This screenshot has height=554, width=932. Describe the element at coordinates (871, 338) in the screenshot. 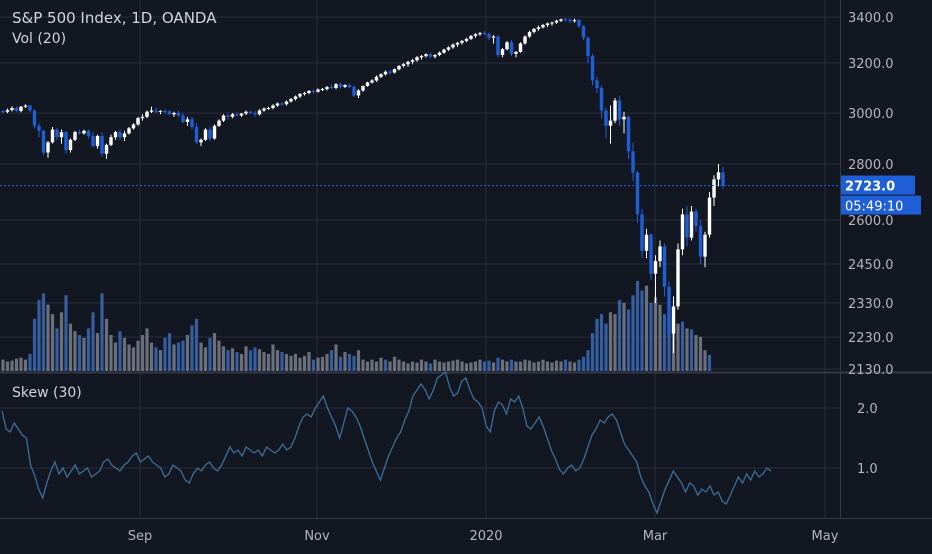

I see `price-tick-label: 2230.0` at that location.